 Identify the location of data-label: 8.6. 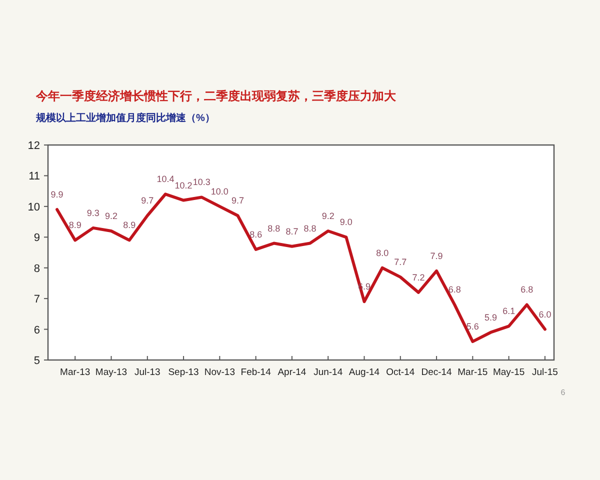
(256, 234).